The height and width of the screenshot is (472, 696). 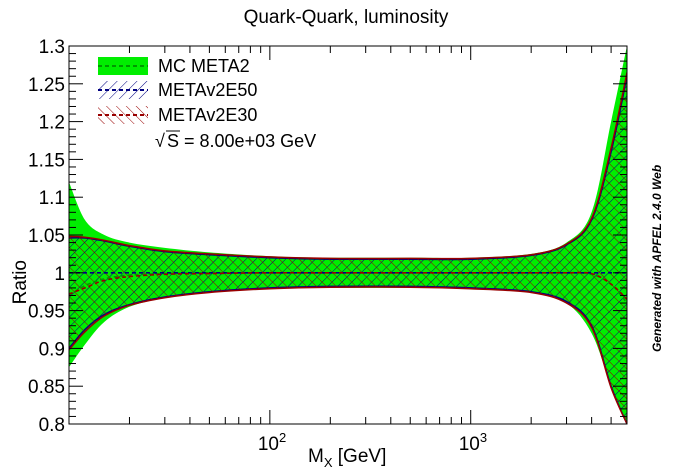 What do you see at coordinates (52, 123) in the screenshot?
I see `y-tick-label: 1.2` at bounding box center [52, 123].